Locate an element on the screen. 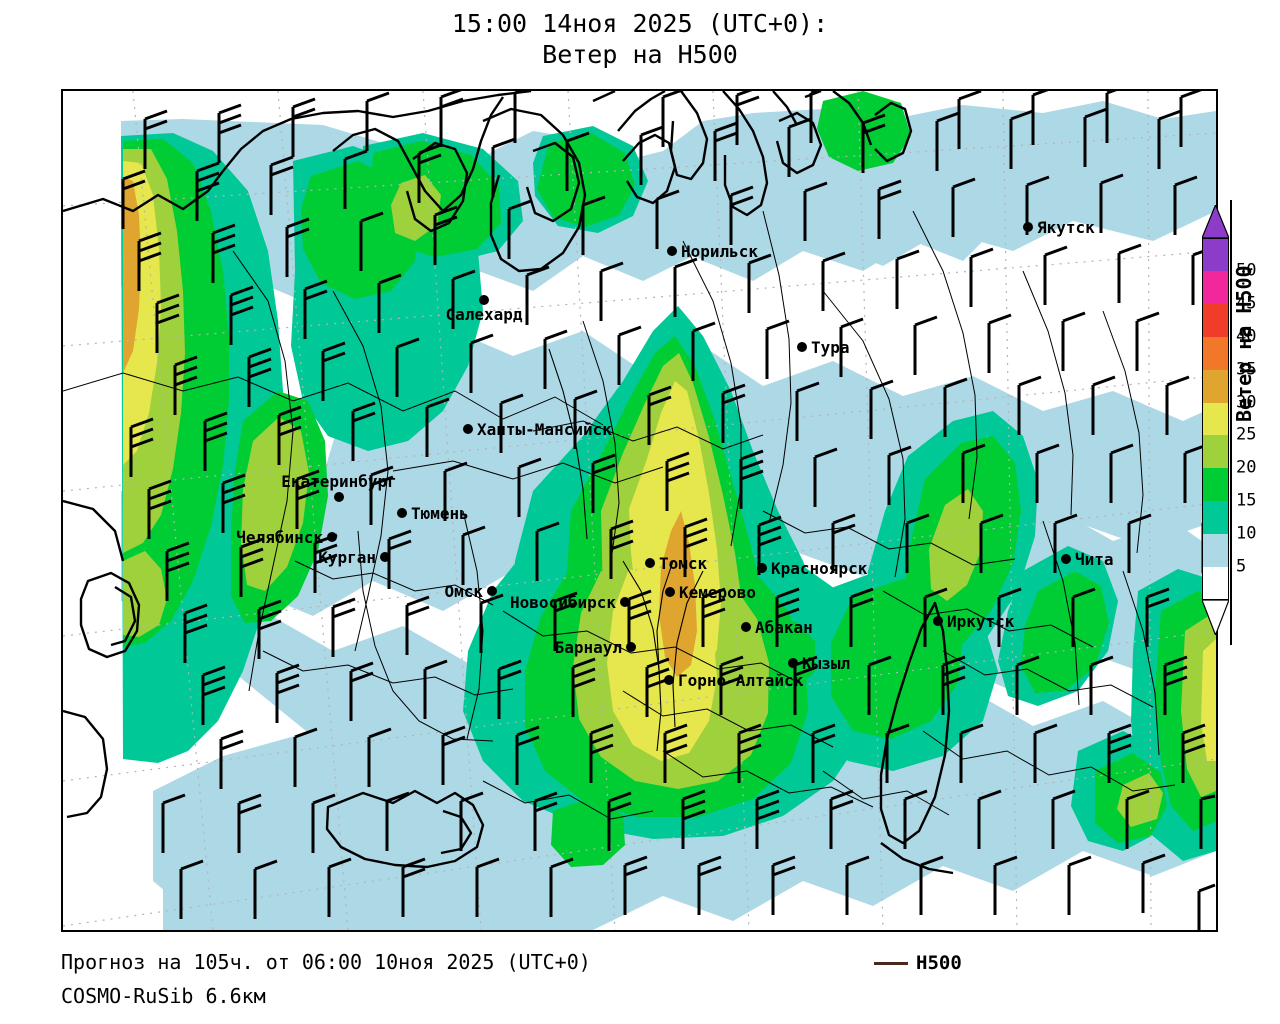 The width and height of the screenshot is (1280, 1024). city-label: Абакан is located at coordinates (784, 627).